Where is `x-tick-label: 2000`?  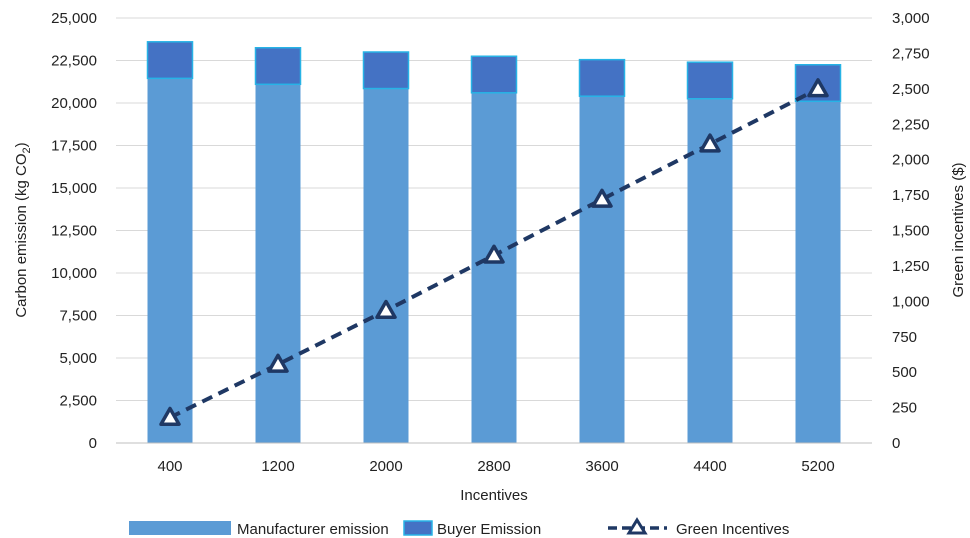
x-tick-label: 2000 is located at coordinates (385, 466).